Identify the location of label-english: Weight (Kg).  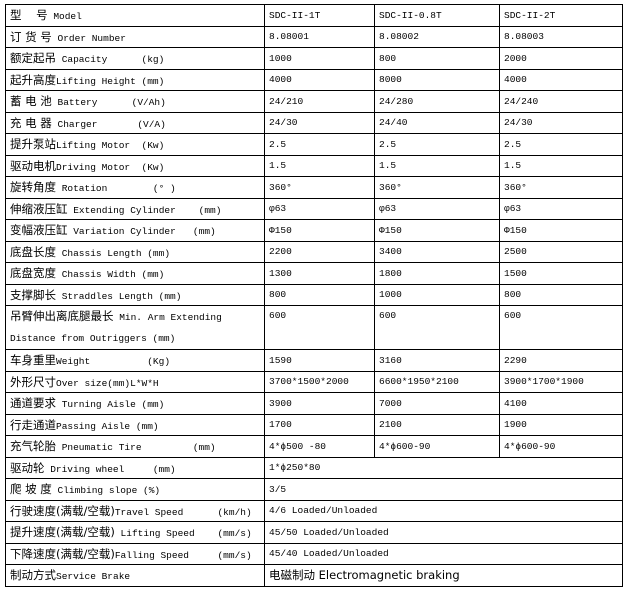
(113, 362).